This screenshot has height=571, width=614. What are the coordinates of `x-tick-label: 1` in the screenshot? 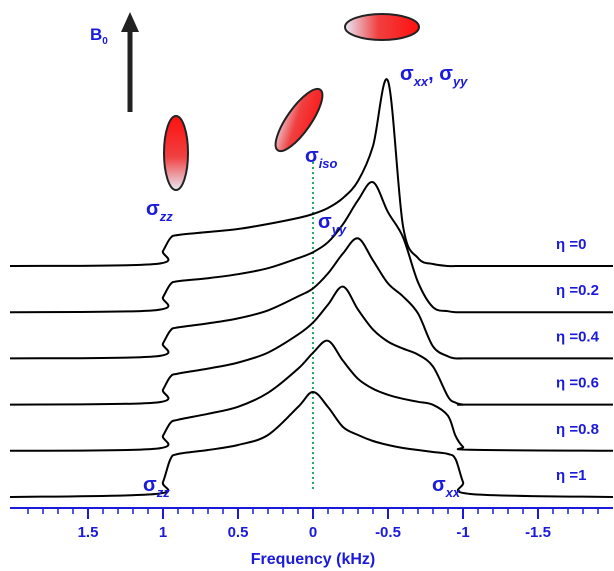 It's located at (163, 532).